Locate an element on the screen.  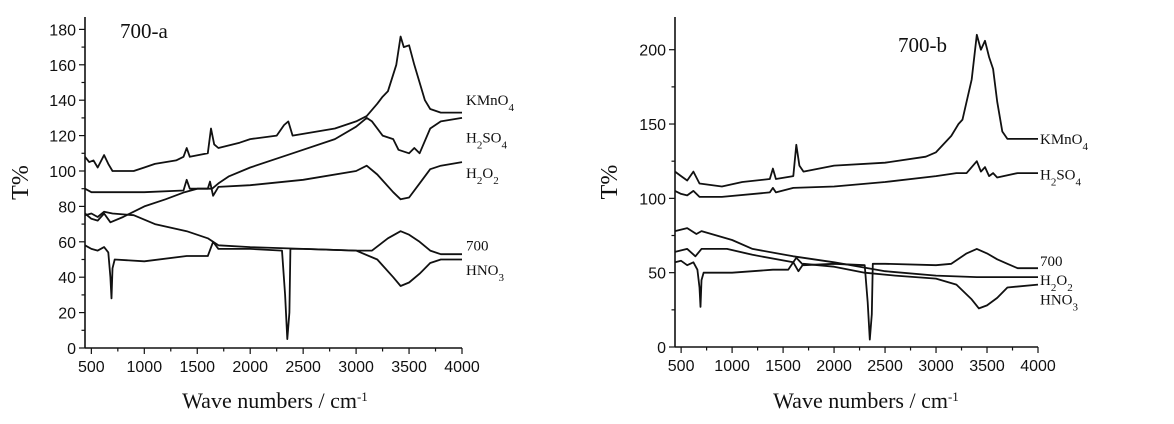
panel-title: 700-b is located at coordinates (922, 45).